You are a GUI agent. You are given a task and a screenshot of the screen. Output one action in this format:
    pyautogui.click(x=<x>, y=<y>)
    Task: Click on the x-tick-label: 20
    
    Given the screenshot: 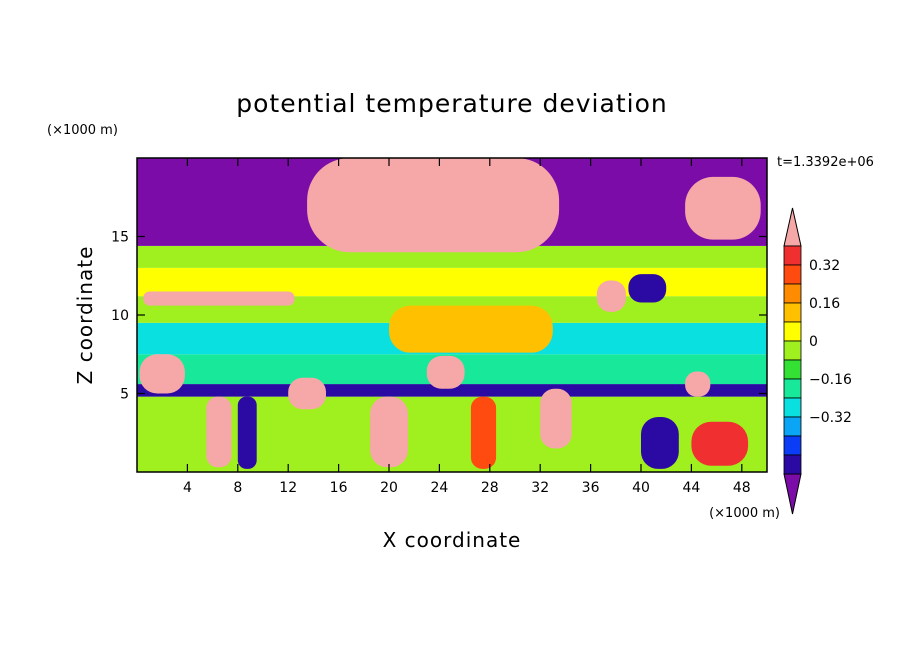 What is the action you would take?
    pyautogui.click(x=389, y=488)
    